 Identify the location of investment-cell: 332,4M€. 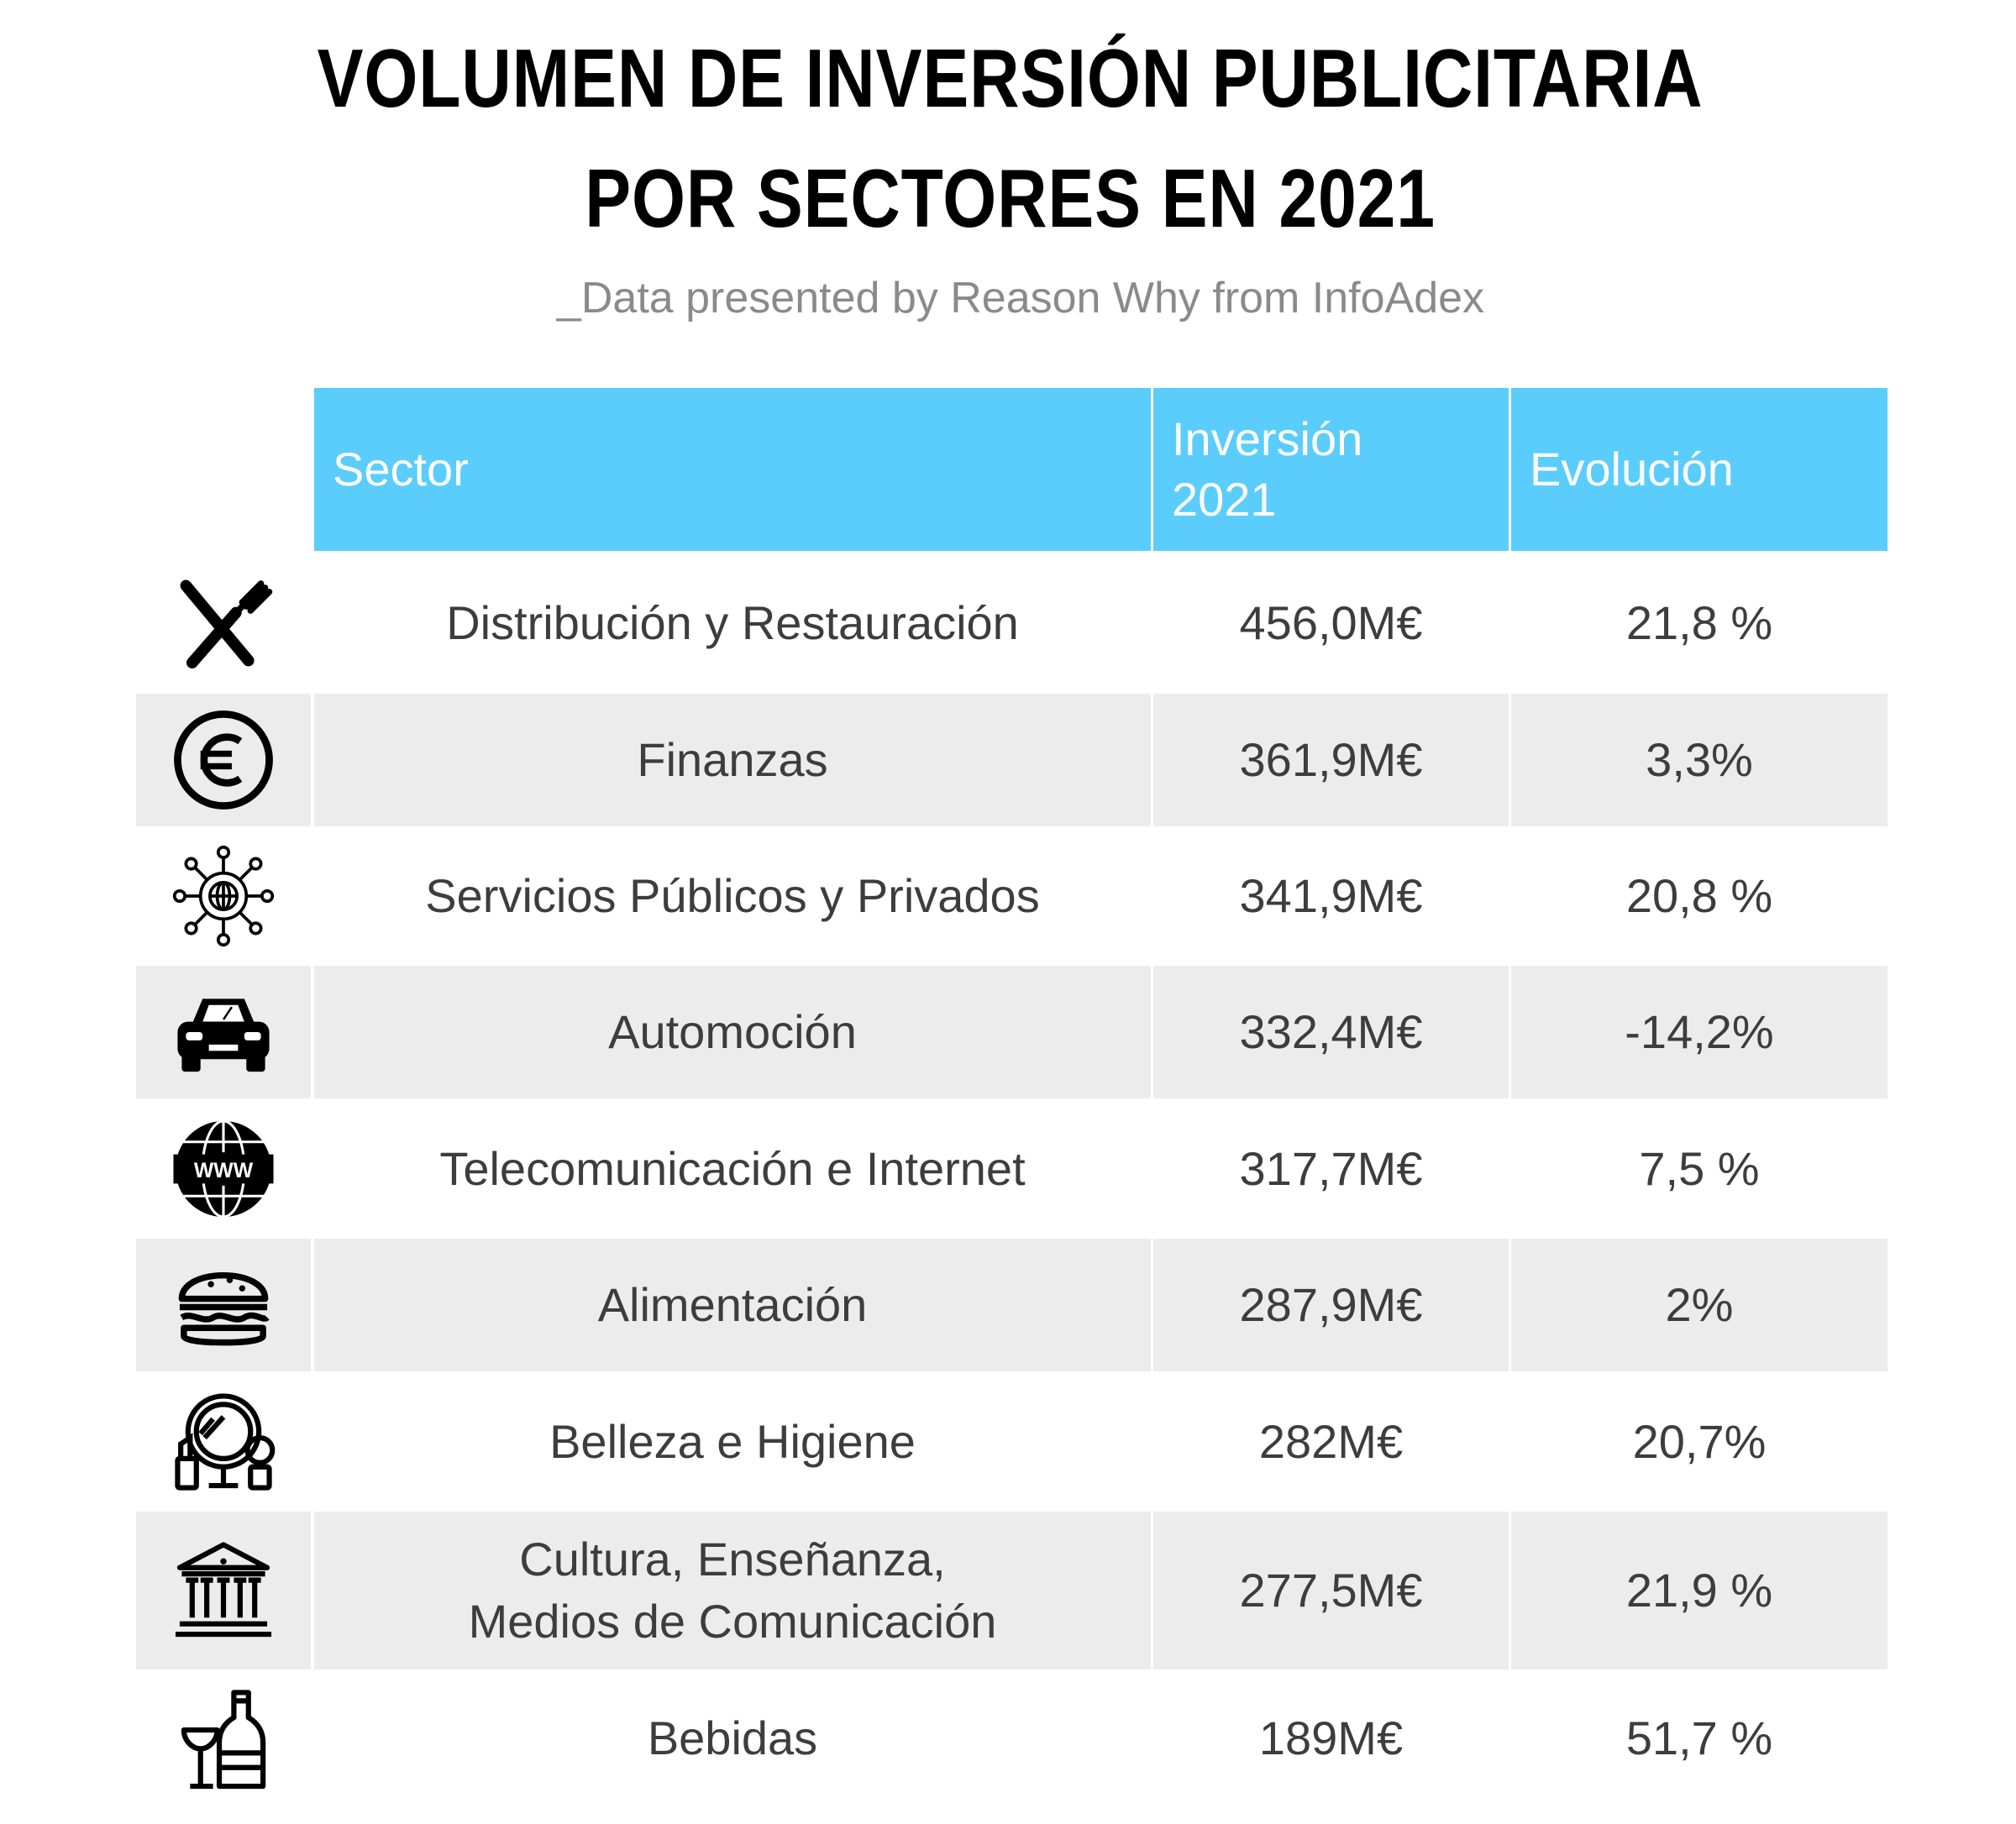
(1331, 1032).